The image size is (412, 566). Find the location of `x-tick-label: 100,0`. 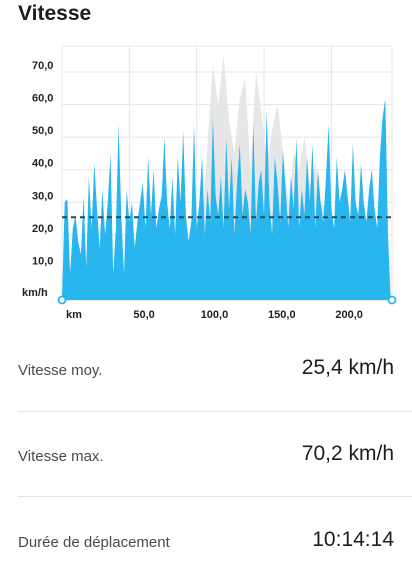

x-tick-label: 100,0 is located at coordinates (215, 315).